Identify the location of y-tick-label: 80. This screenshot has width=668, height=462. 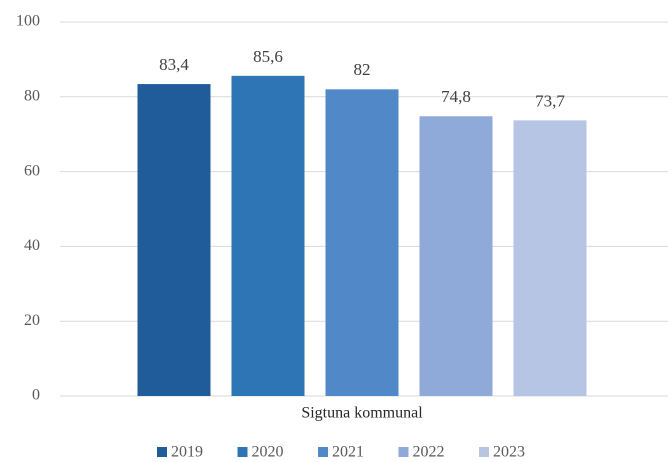
(32, 95).